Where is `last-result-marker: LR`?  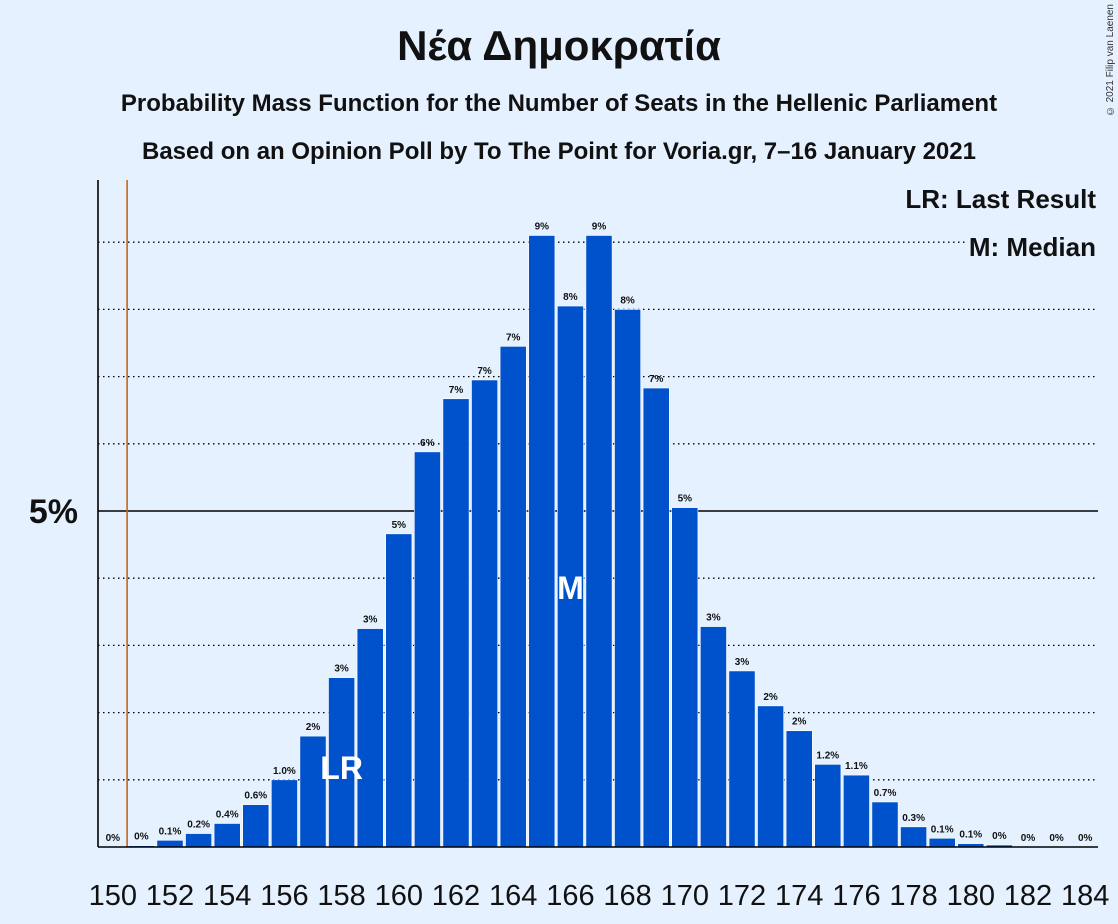
last-result-marker: LR is located at coordinates (341, 768).